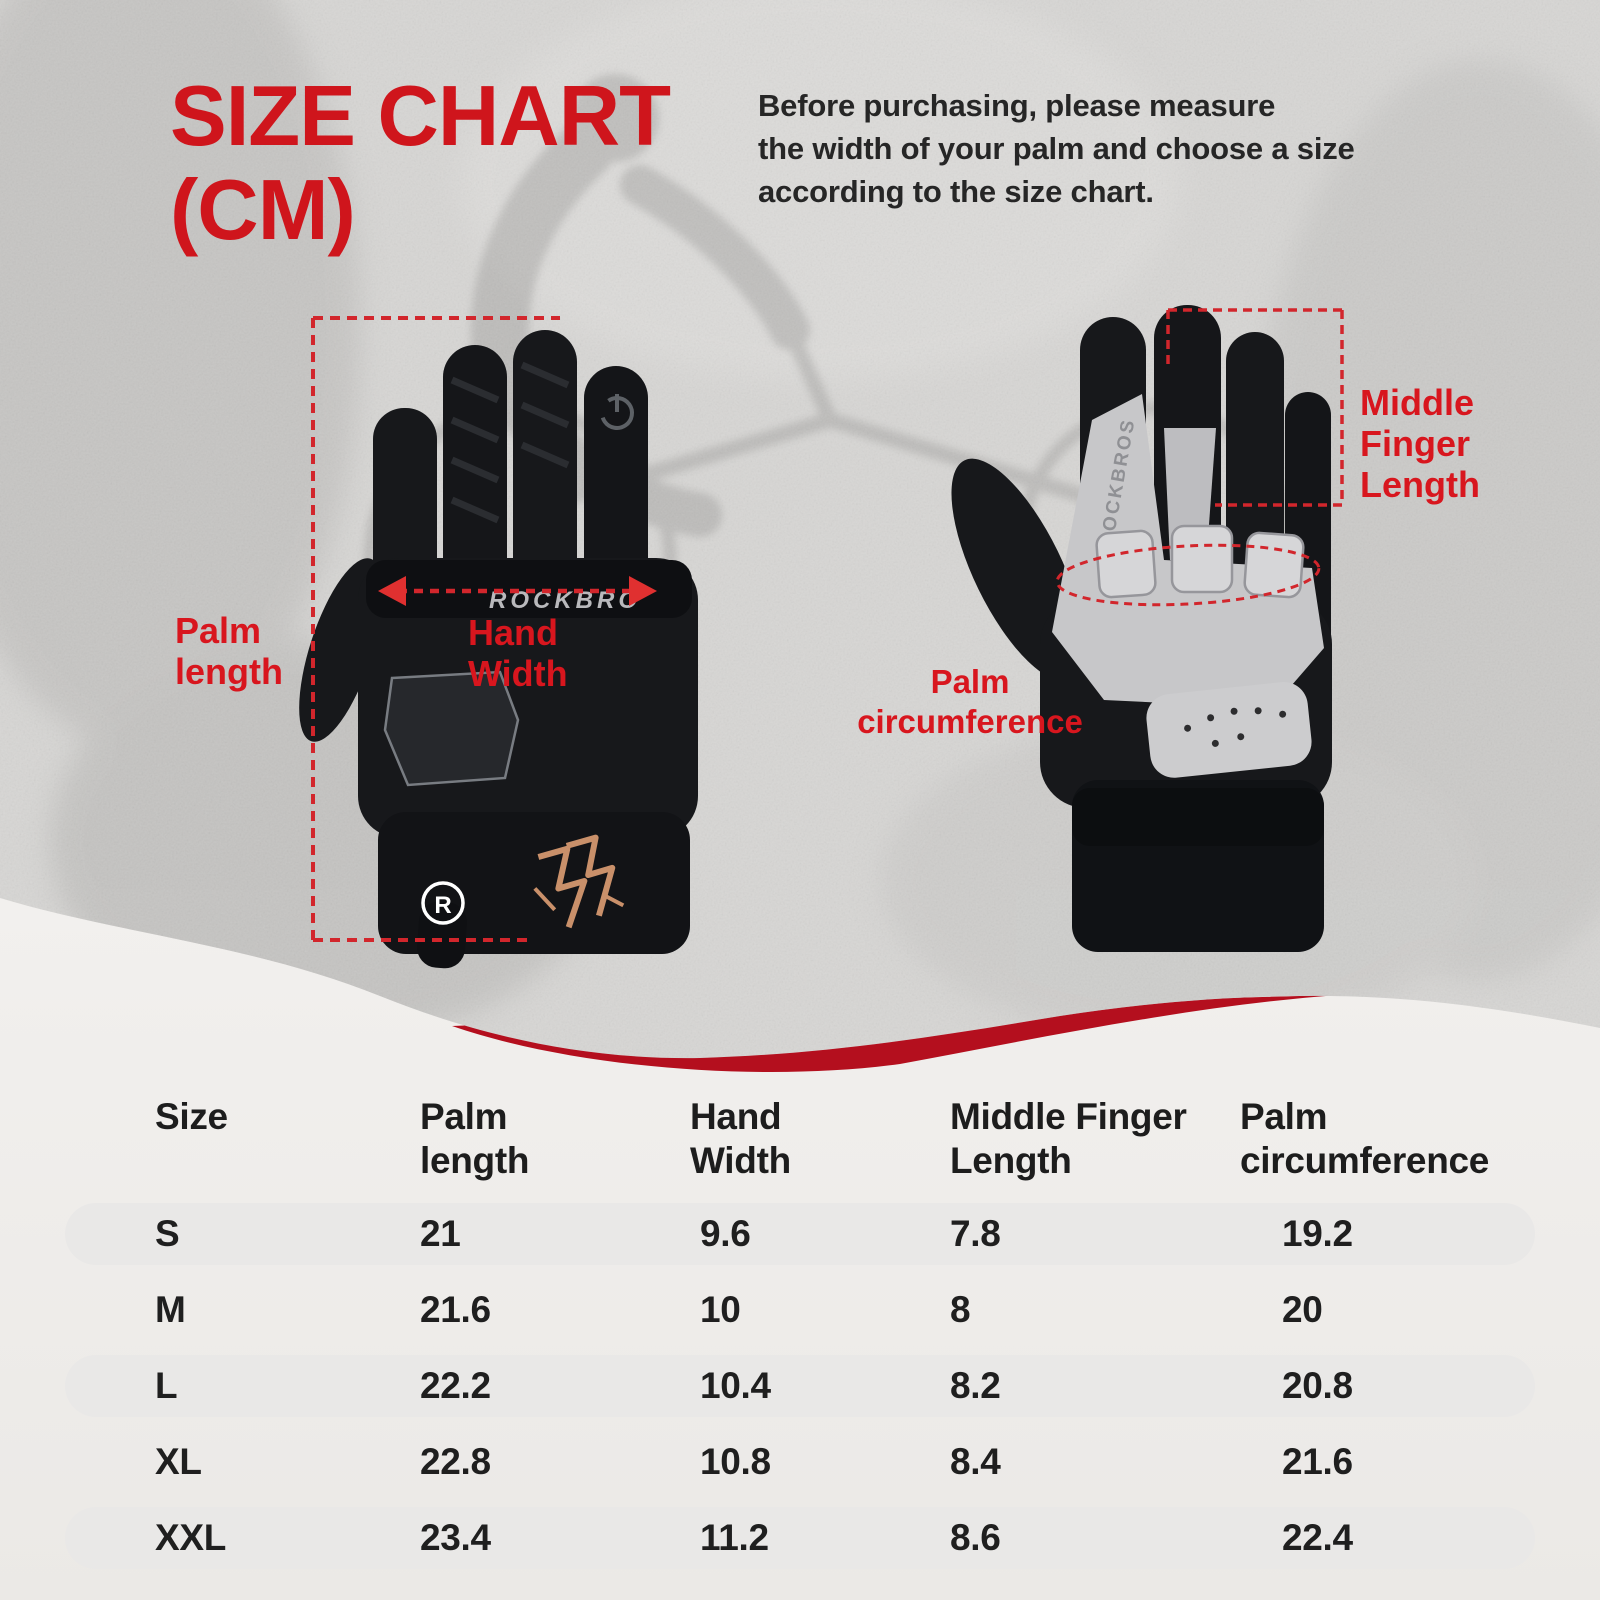 The height and width of the screenshot is (1600, 1600). Describe the element at coordinates (740, 1138) in the screenshot. I see `column-header-hand-width: Hand Width` at that location.